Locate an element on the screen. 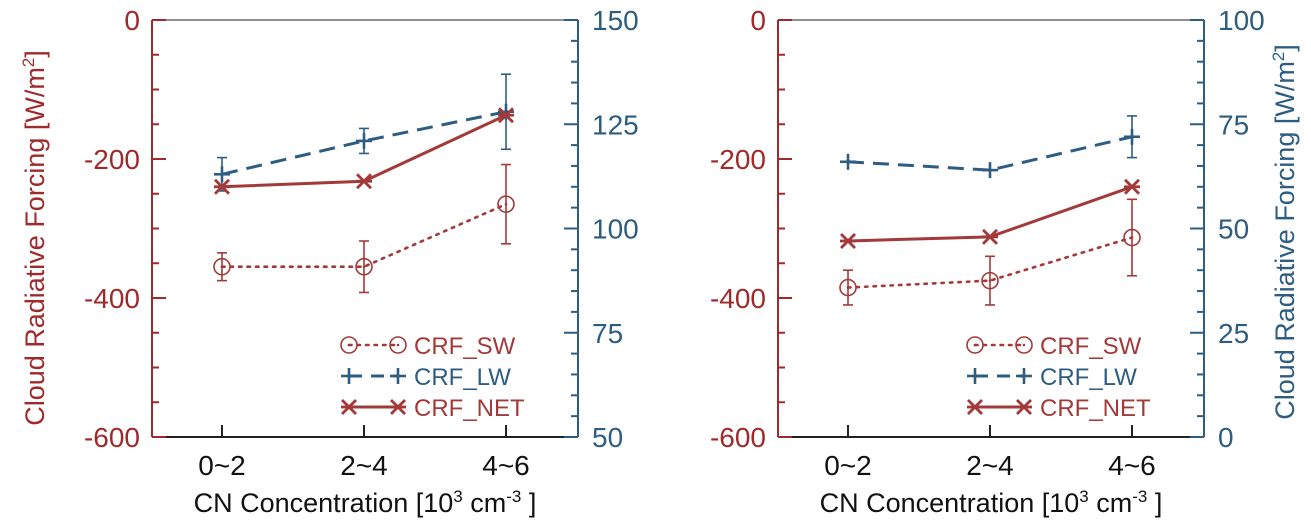  right-tick-label: 150 is located at coordinates (615, 20).